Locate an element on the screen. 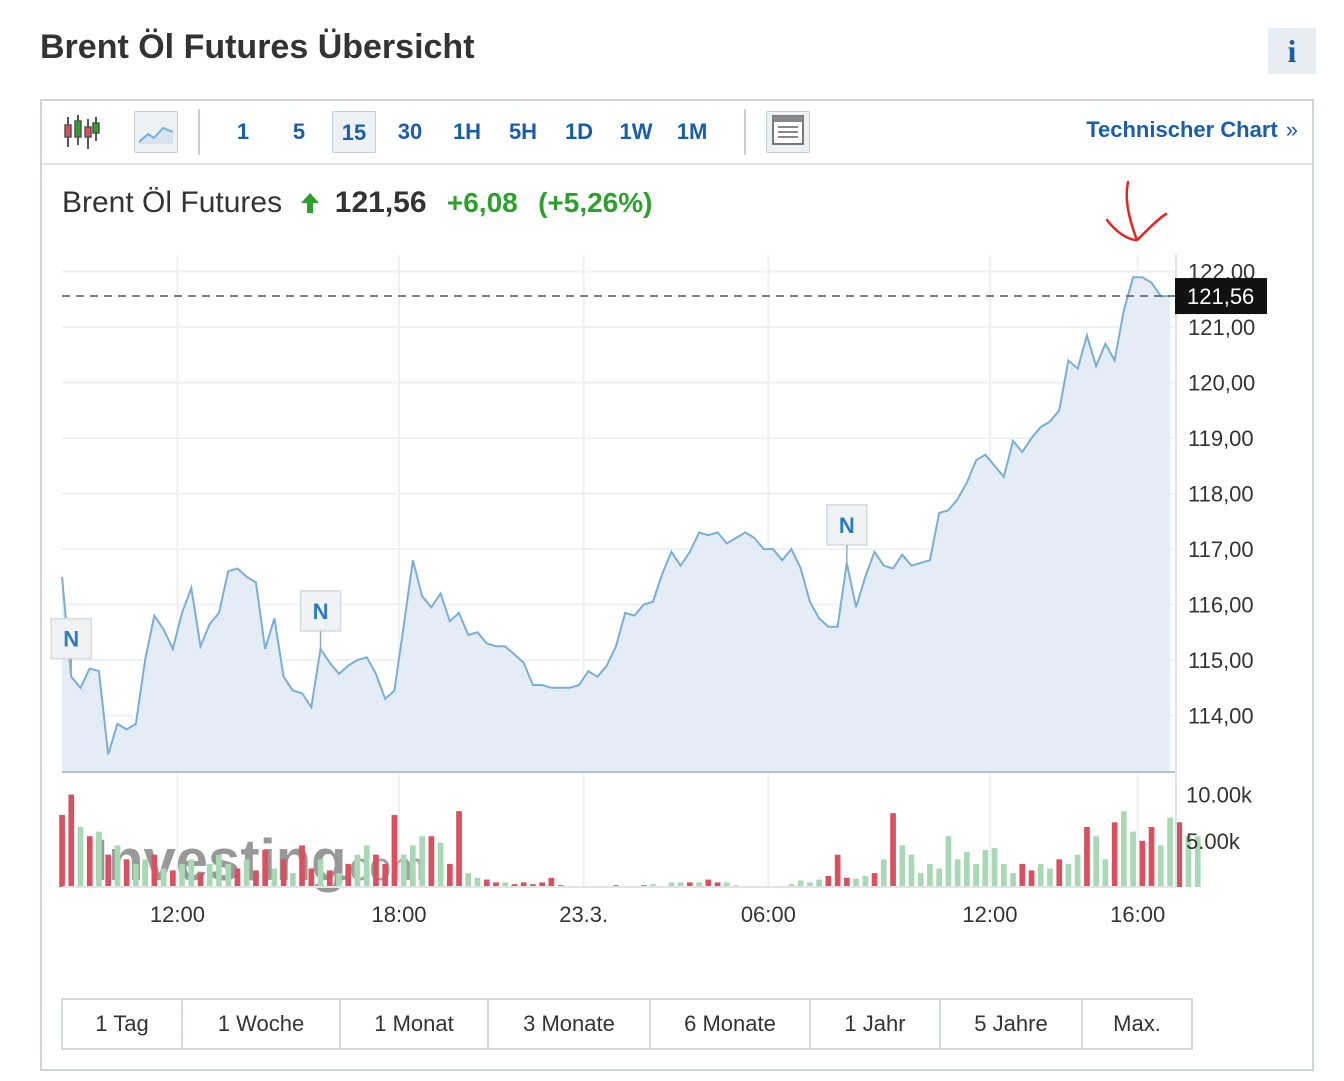  volume-tick-label: 10.00k is located at coordinates (1219, 795).